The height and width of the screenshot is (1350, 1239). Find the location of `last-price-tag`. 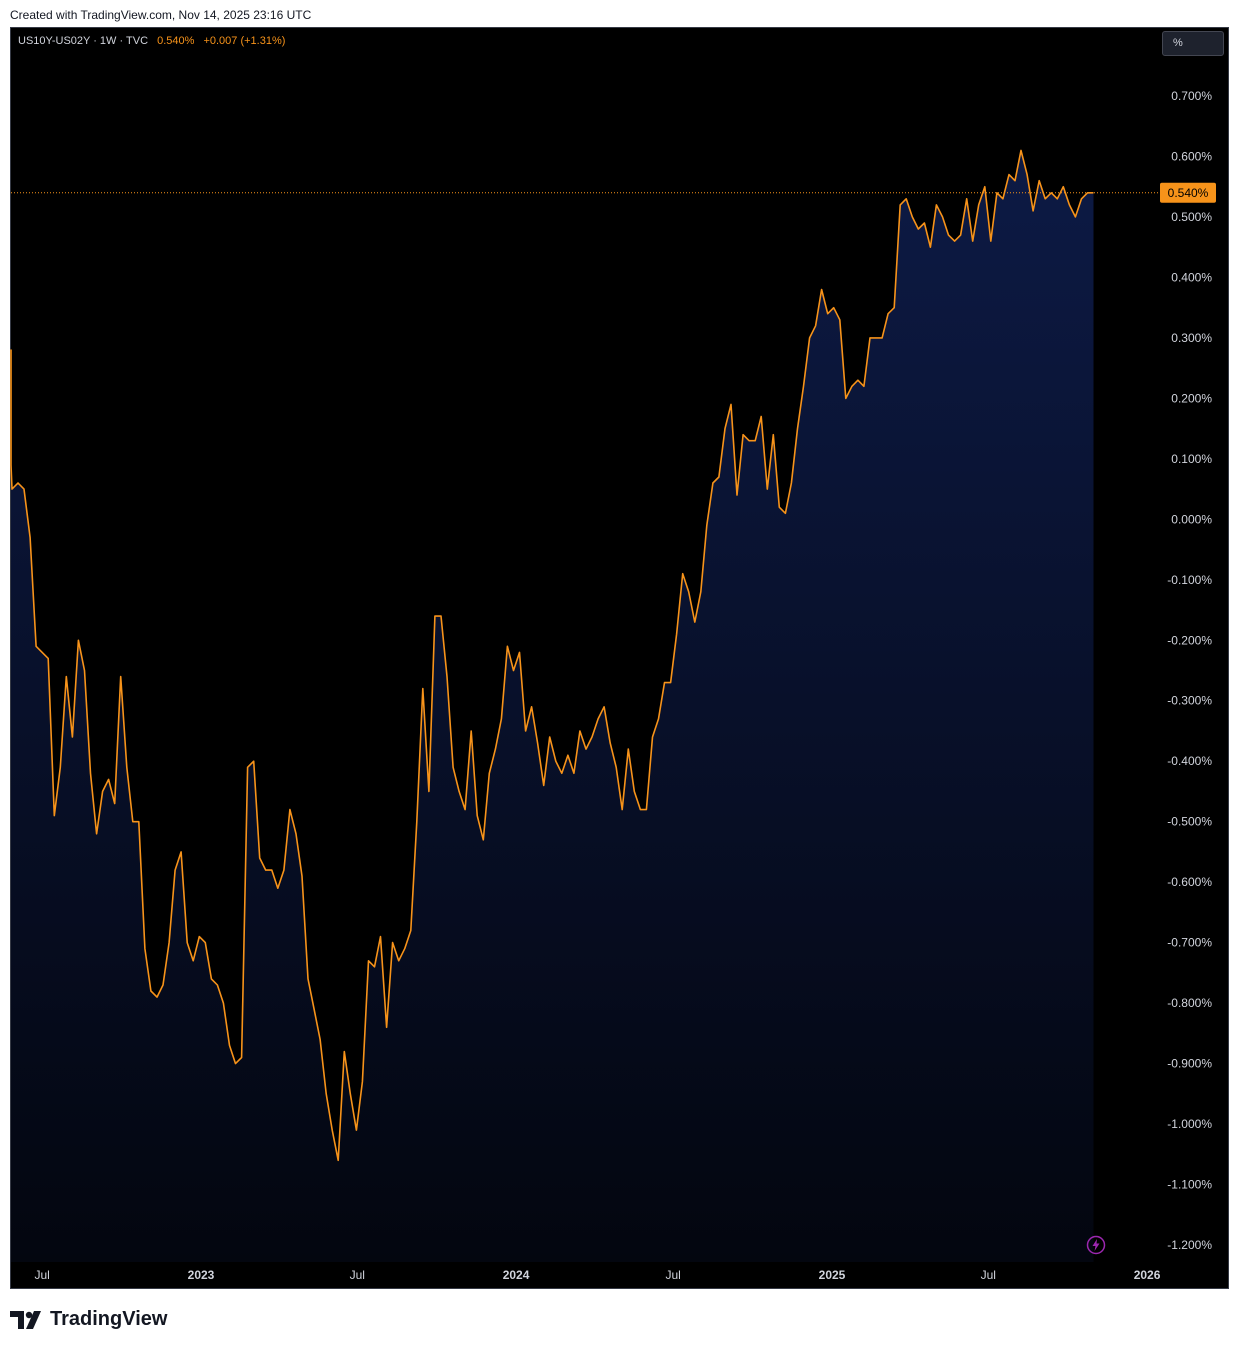

last-price-tag is located at coordinates (1188, 192).